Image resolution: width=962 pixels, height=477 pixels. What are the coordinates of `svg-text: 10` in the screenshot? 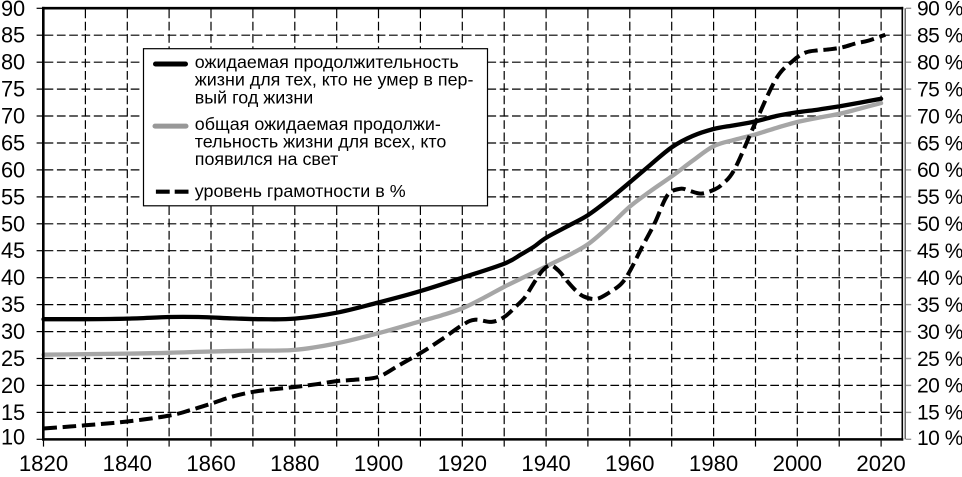 It's located at (13, 437).